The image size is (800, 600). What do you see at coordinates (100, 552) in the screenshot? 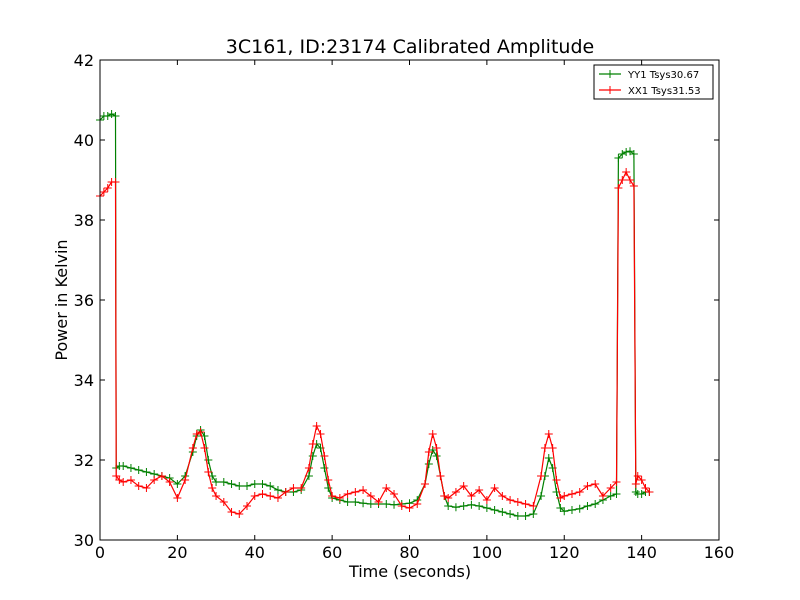
I see `x-tick-label: 0` at bounding box center [100, 552].